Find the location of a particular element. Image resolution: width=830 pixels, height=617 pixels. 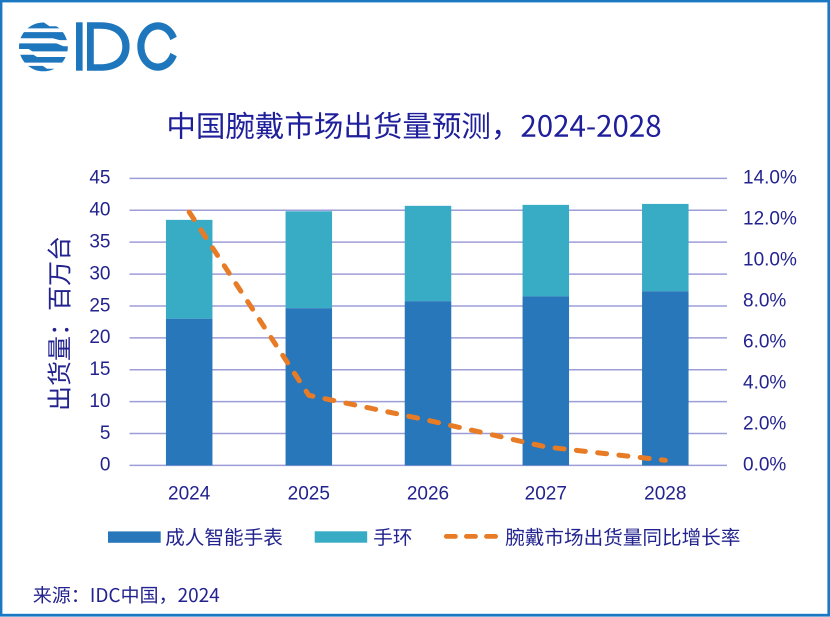

svg-text: 45 is located at coordinates (99, 178).